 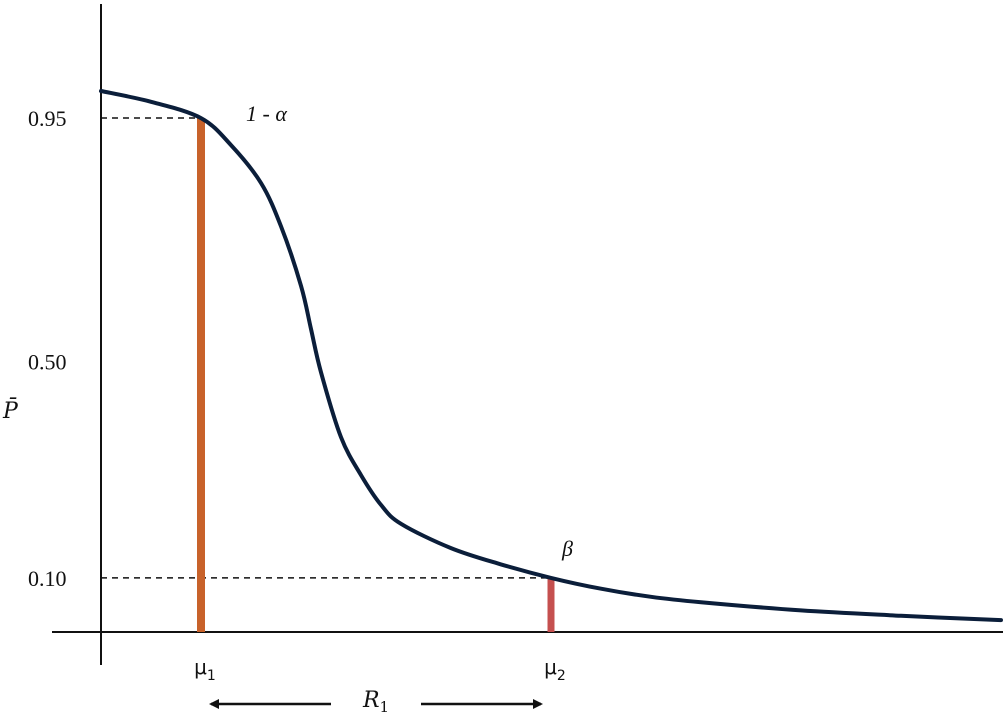 I want to click on mu1-label: μ1, so click(x=205, y=669).